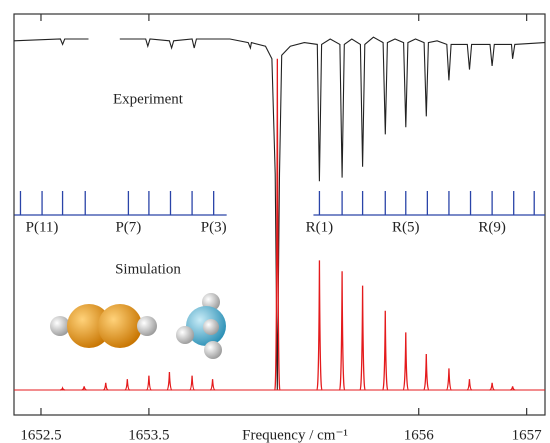 This screenshot has width=550, height=443. What do you see at coordinates (40, 435) in the screenshot?
I see `x-tick-label: 1652.5` at bounding box center [40, 435].